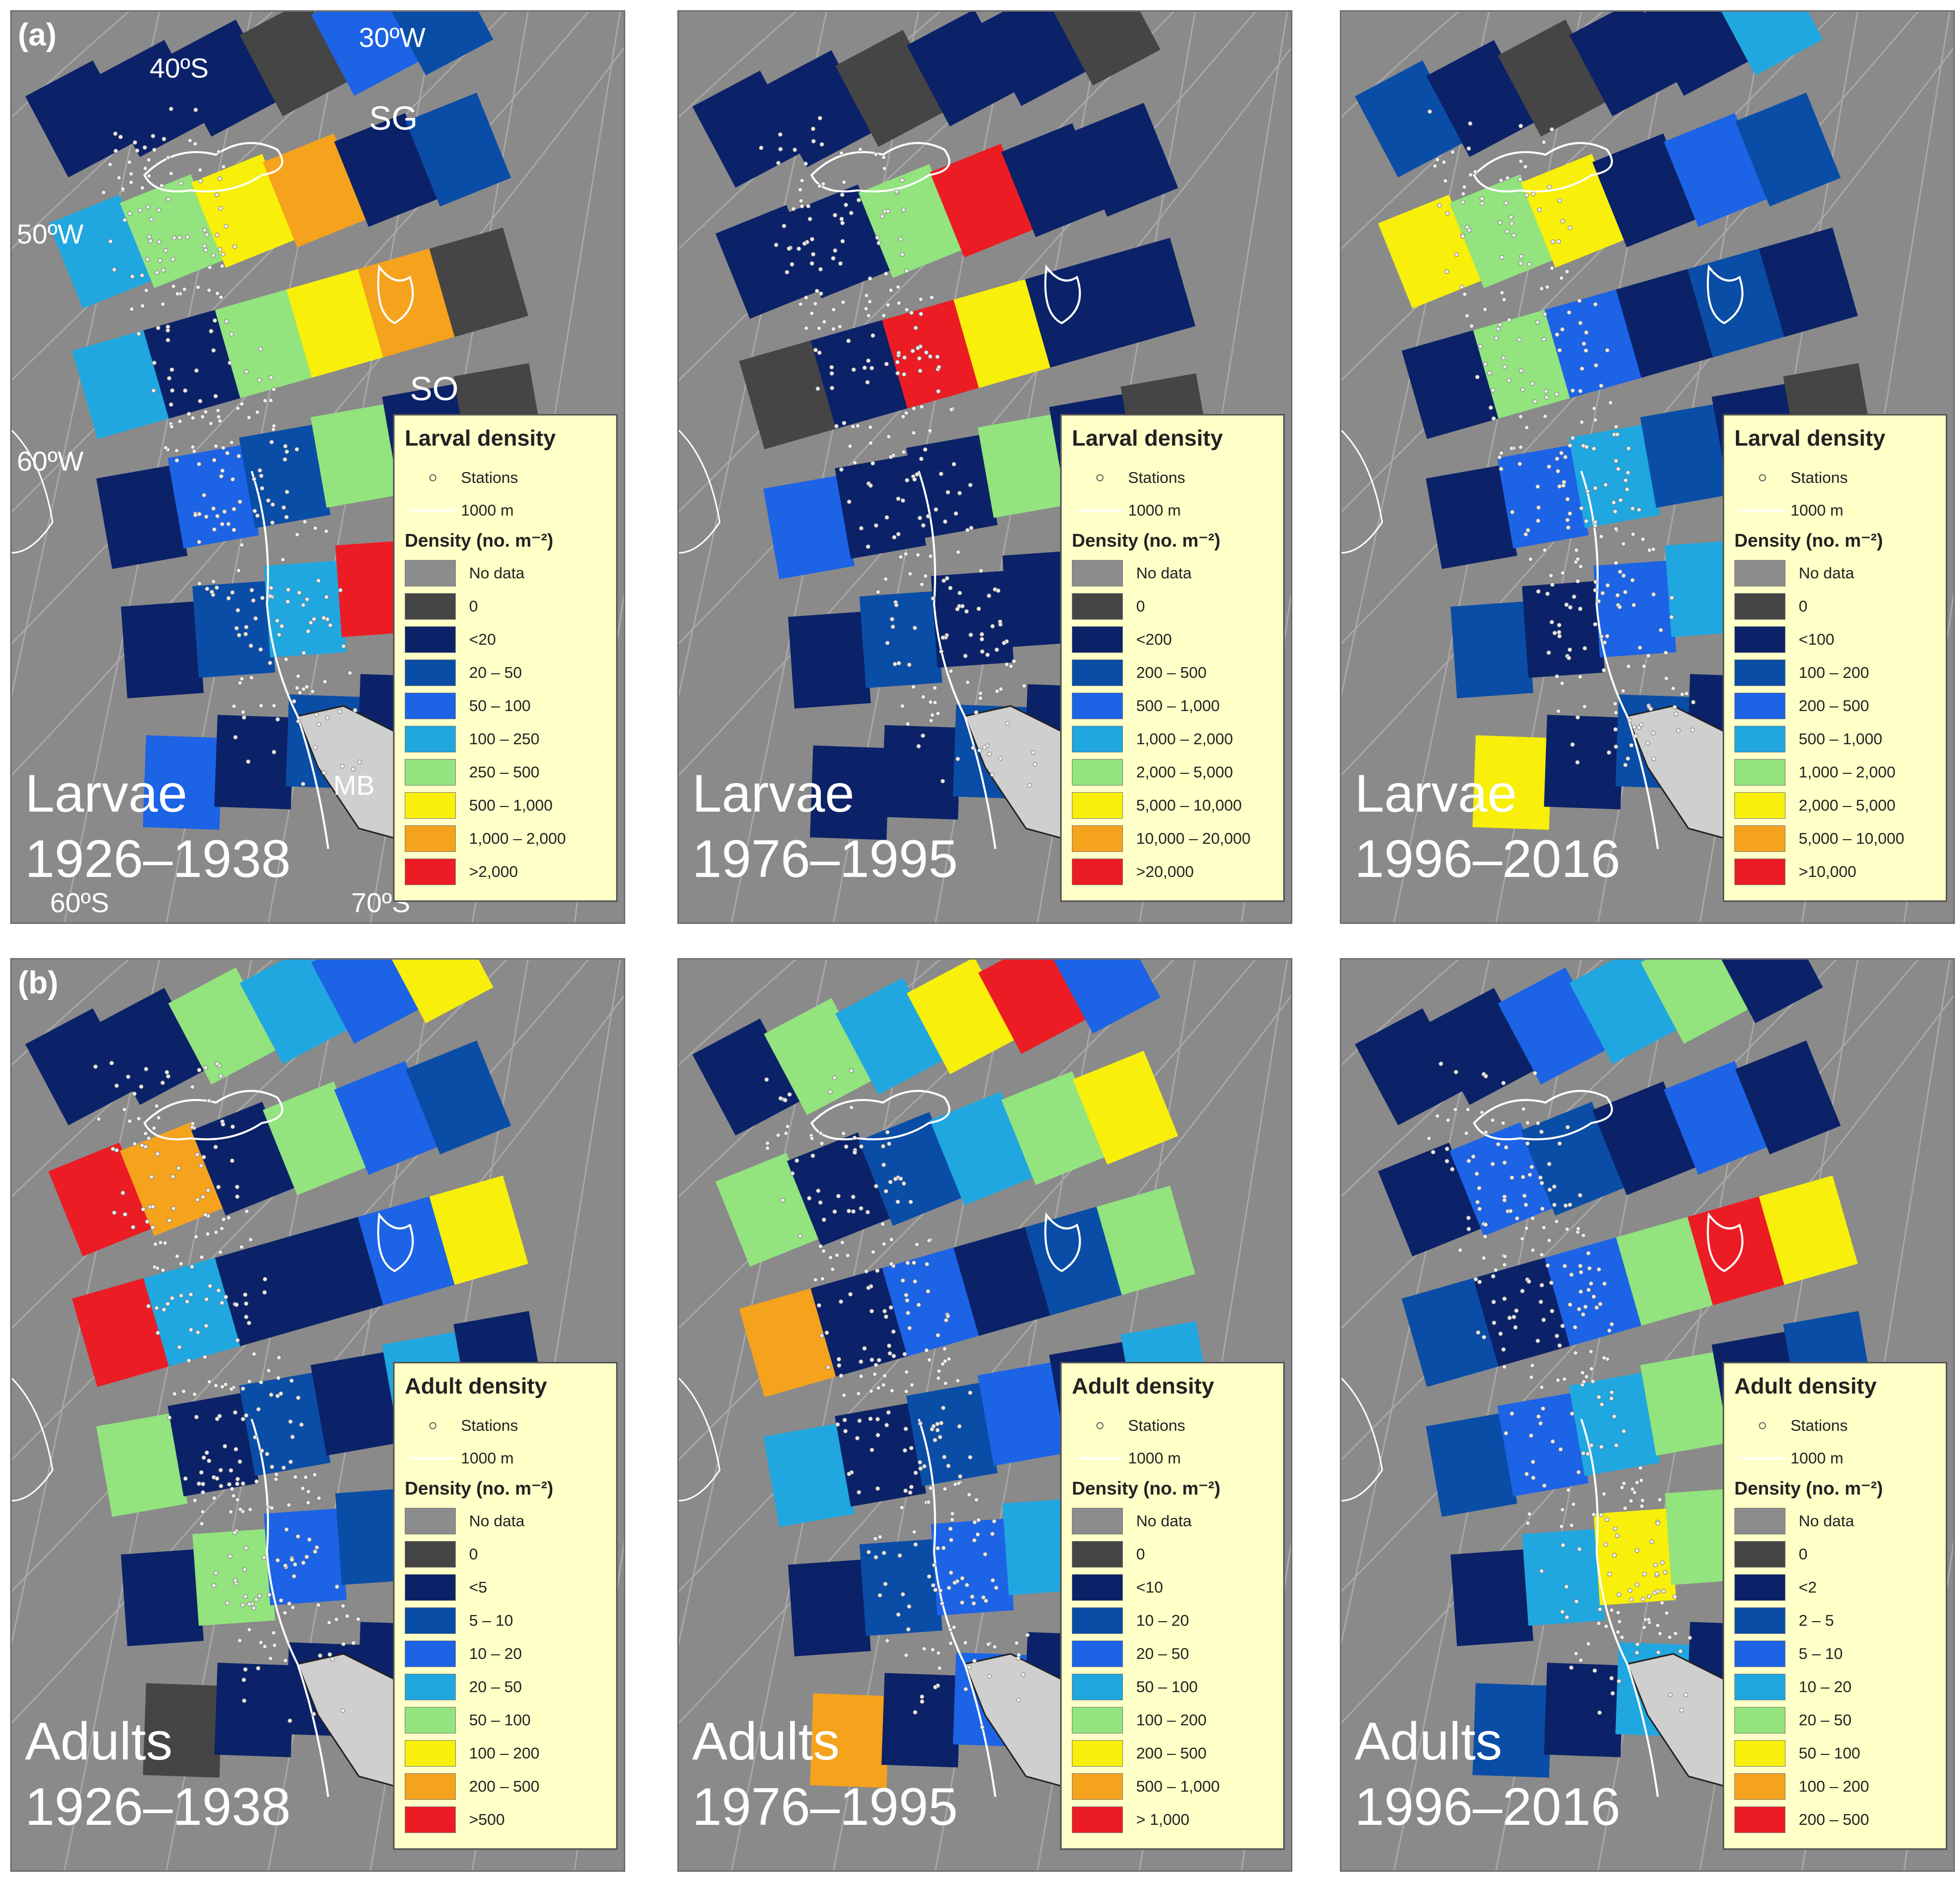  Describe the element at coordinates (1172, 839) in the screenshot. I see `legend-class-row: 10,000 – 20,000` at that location.